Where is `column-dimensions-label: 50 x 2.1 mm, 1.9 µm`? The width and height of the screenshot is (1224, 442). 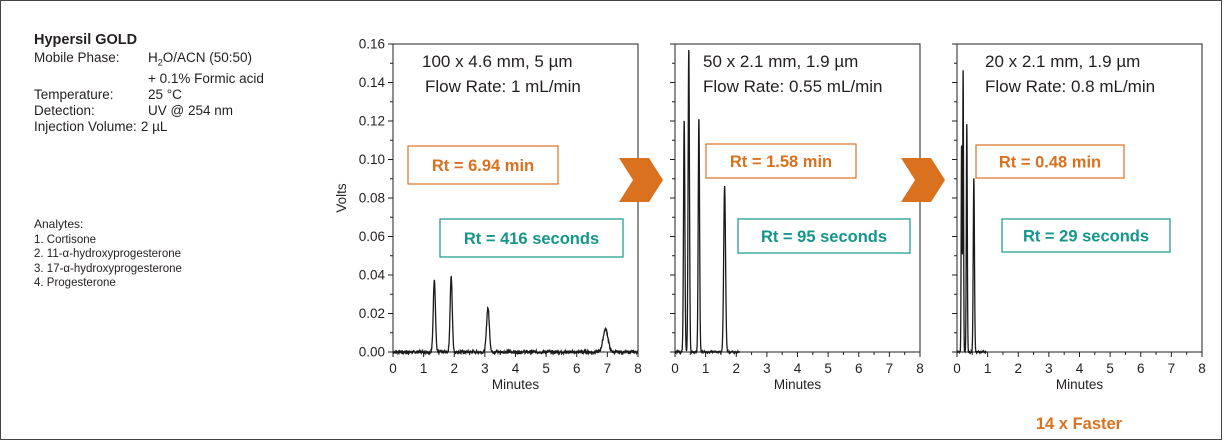
column-dimensions-label: 50 x 2.1 mm, 1.9 µm is located at coordinates (780, 61).